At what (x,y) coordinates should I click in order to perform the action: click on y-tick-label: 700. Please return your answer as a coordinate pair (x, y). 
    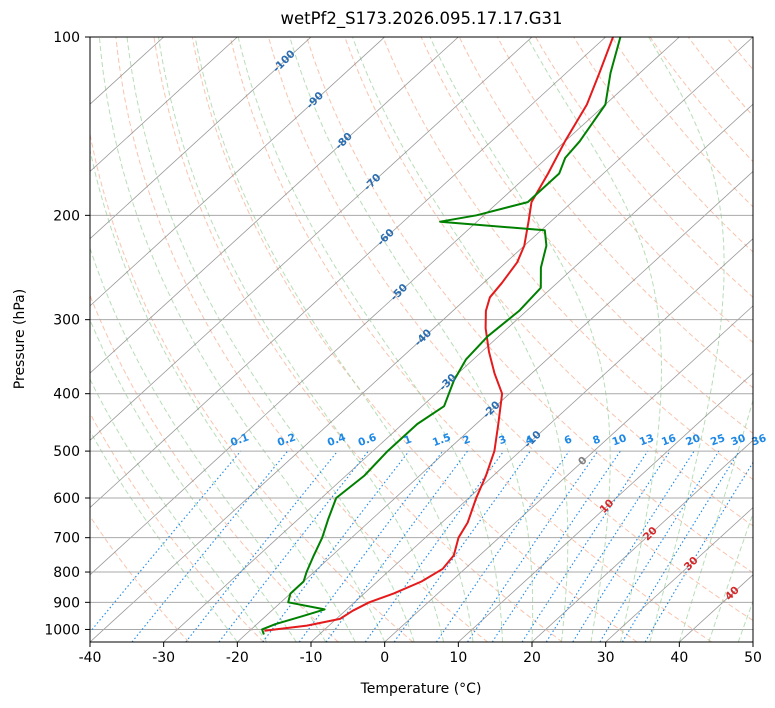
    Looking at the image, I should click on (66, 539).